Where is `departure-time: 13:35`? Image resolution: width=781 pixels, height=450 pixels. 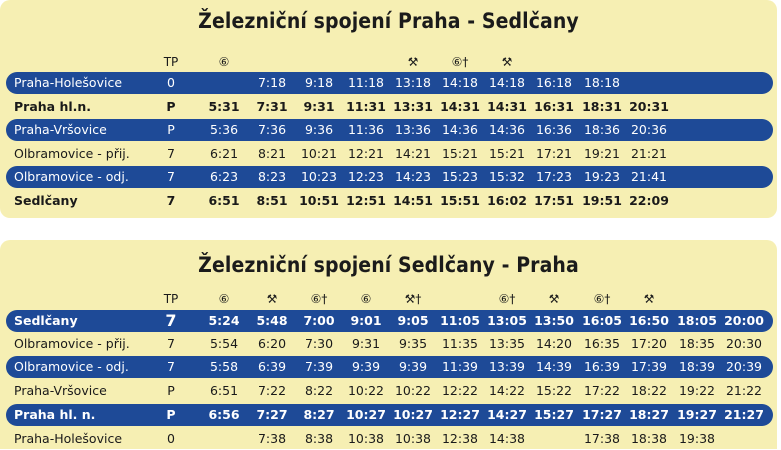
departure-time: 13:35 is located at coordinates (507, 343).